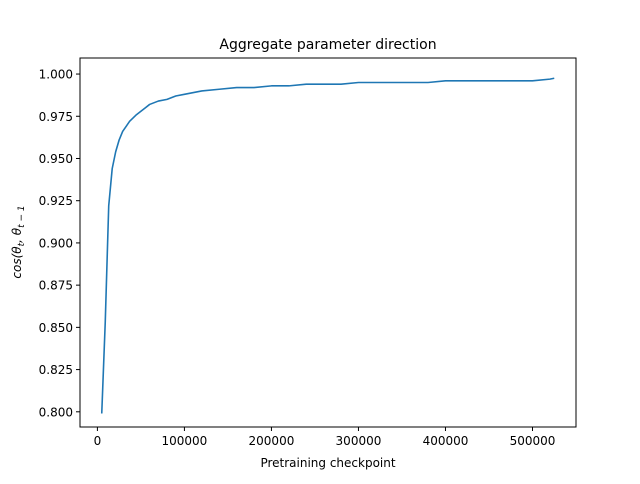  What do you see at coordinates (98, 441) in the screenshot?
I see `x-tick-label: 0` at bounding box center [98, 441].